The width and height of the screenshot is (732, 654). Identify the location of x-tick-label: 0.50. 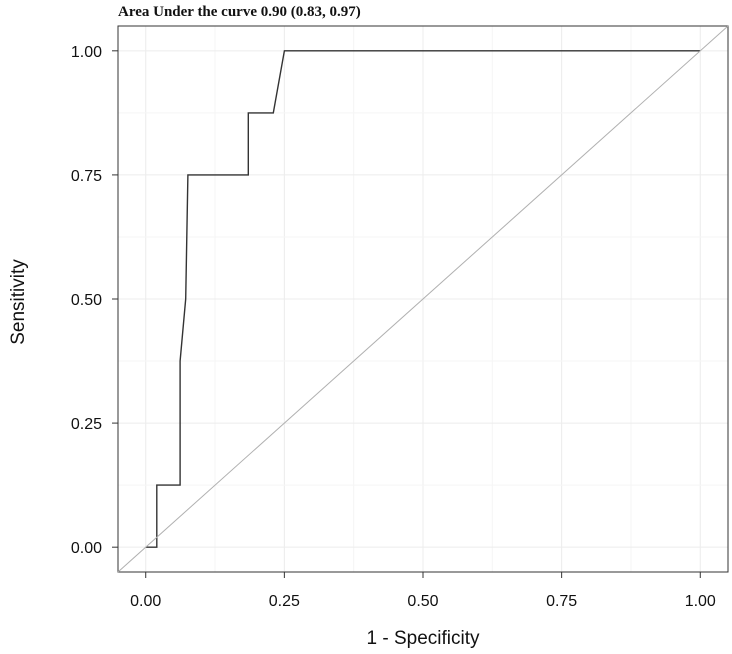
(422, 601).